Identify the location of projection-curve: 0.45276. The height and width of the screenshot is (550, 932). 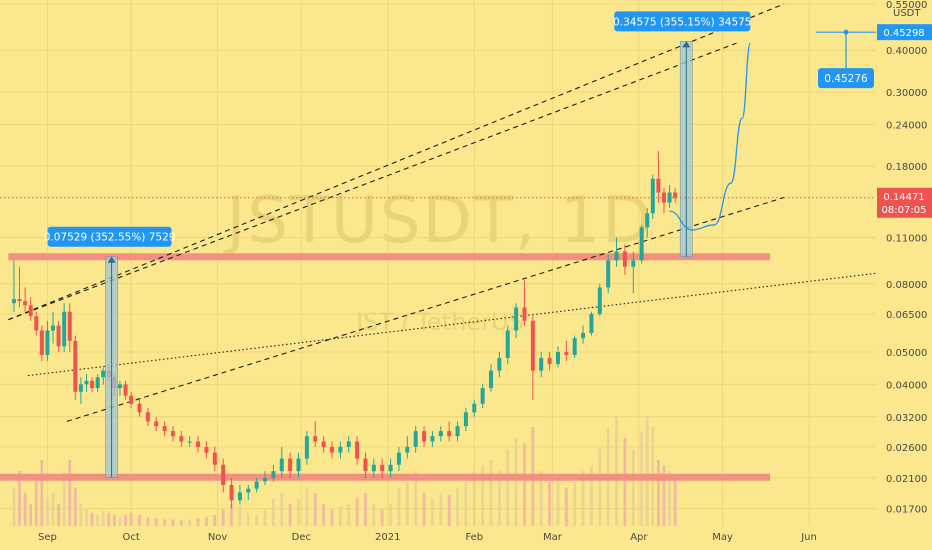
(772, 130).